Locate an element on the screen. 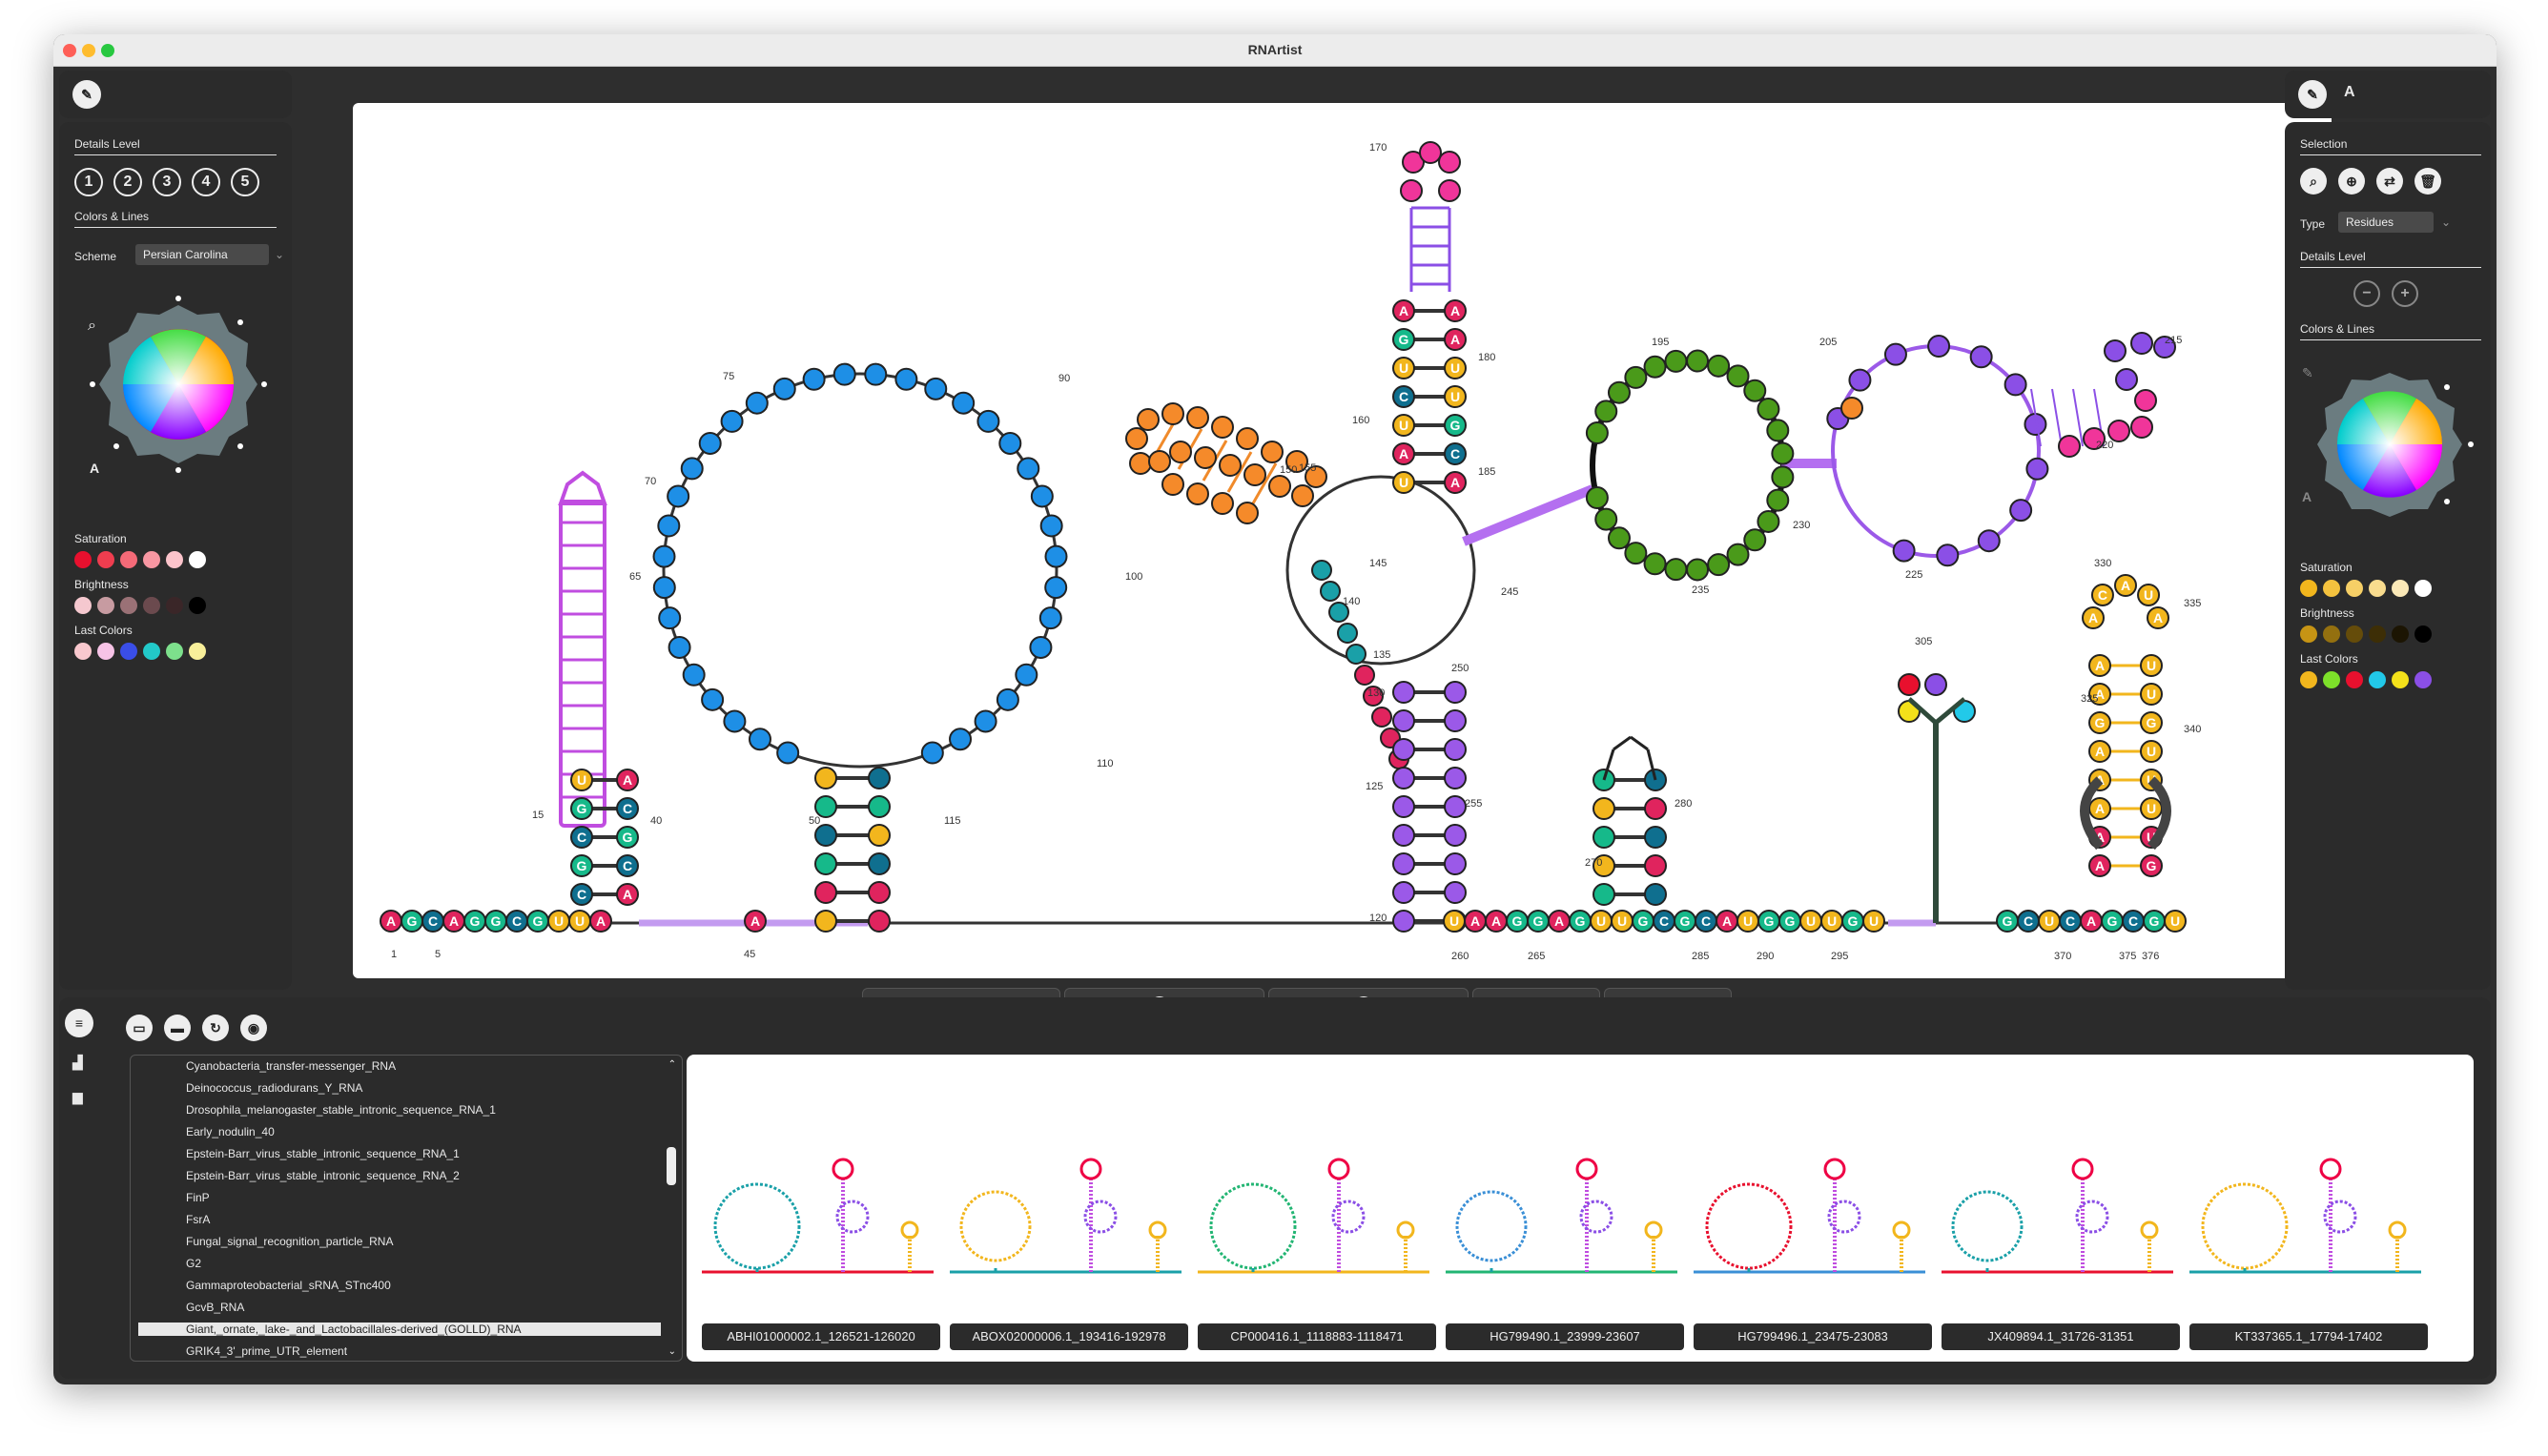 Image resolution: width=2548 pixels, height=1456 pixels. type-select: Residues ⌄ is located at coordinates (2395, 223).